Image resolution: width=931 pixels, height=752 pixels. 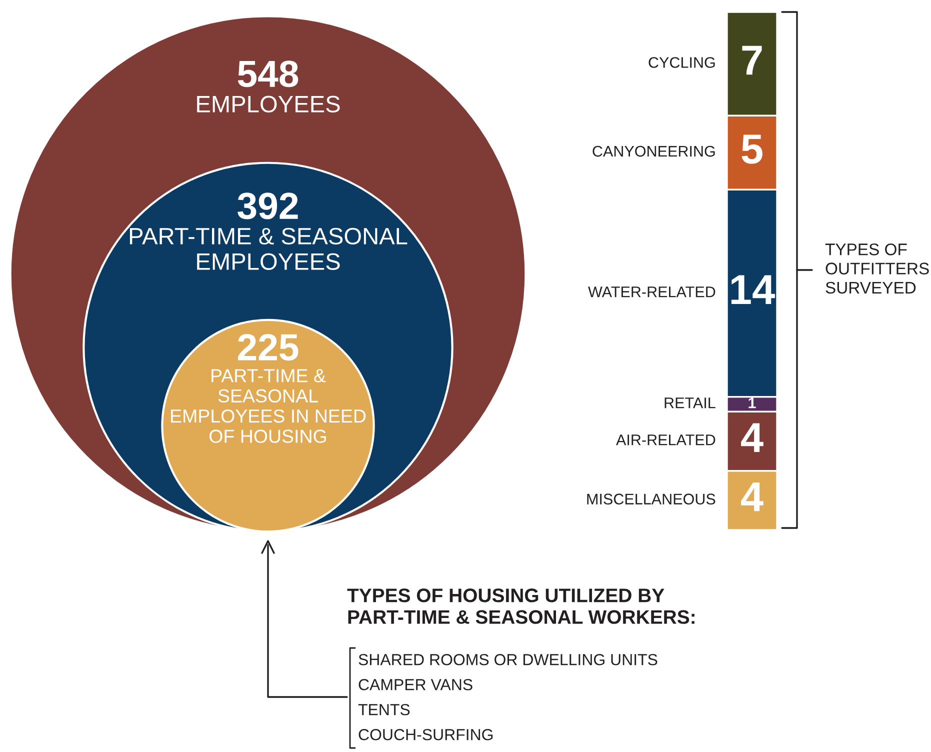 What do you see at coordinates (268, 347) in the screenshot?
I see `data-label: 225` at bounding box center [268, 347].